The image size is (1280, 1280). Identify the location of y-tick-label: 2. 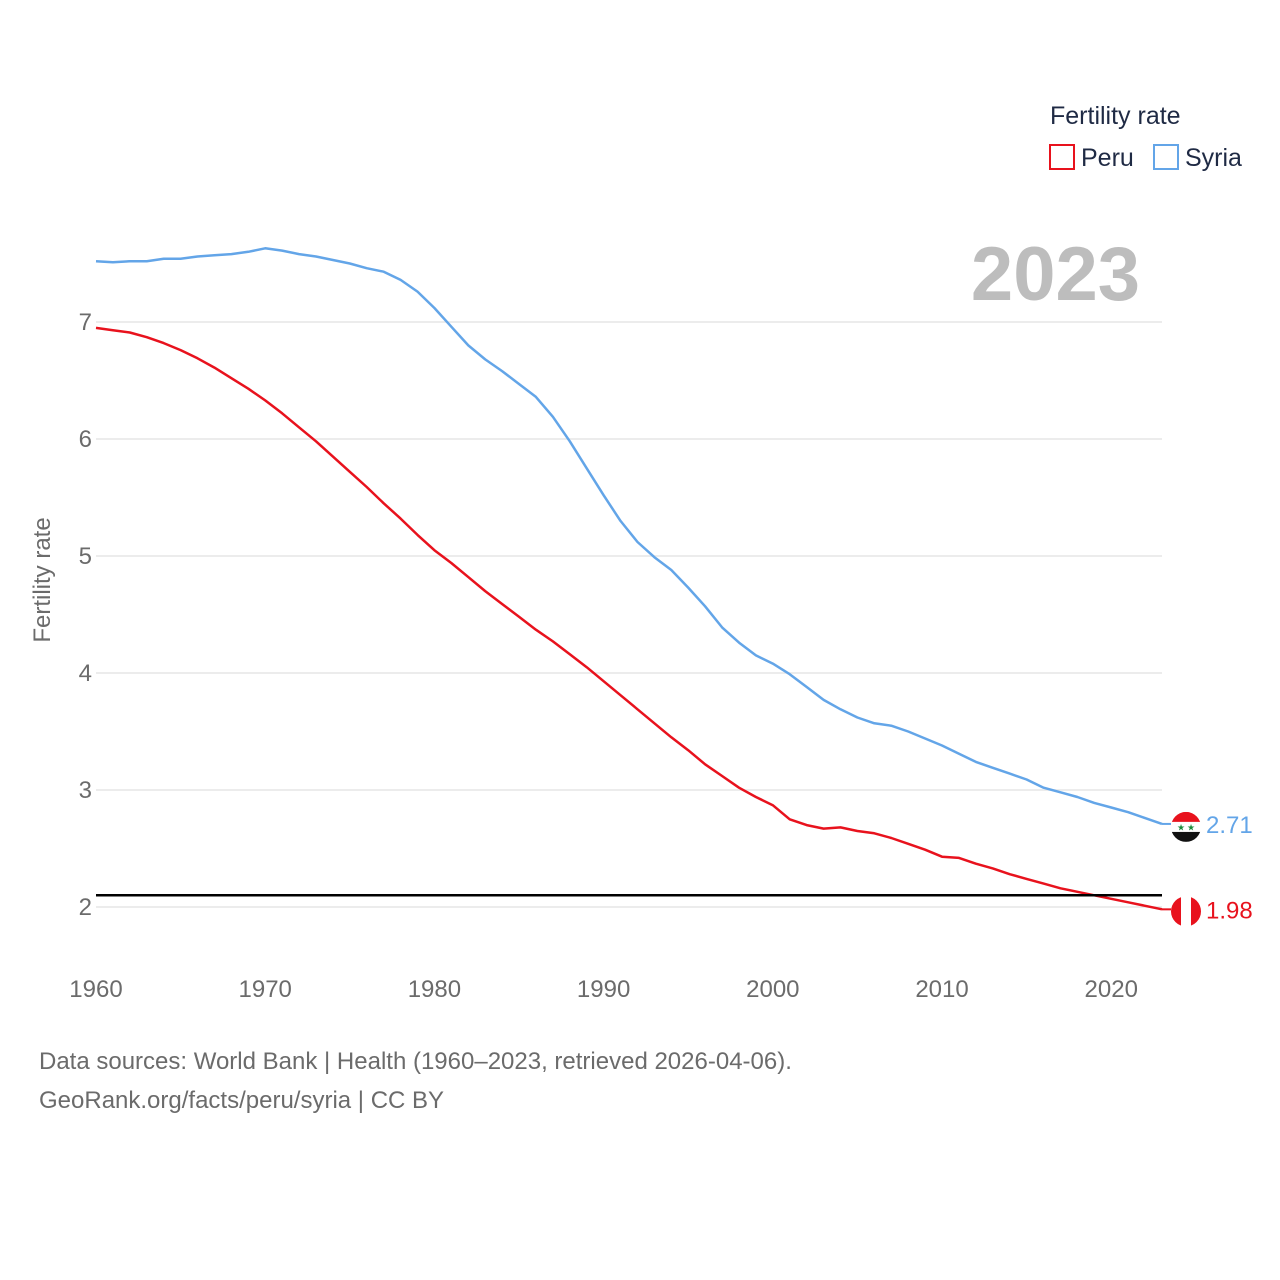
(85, 907).